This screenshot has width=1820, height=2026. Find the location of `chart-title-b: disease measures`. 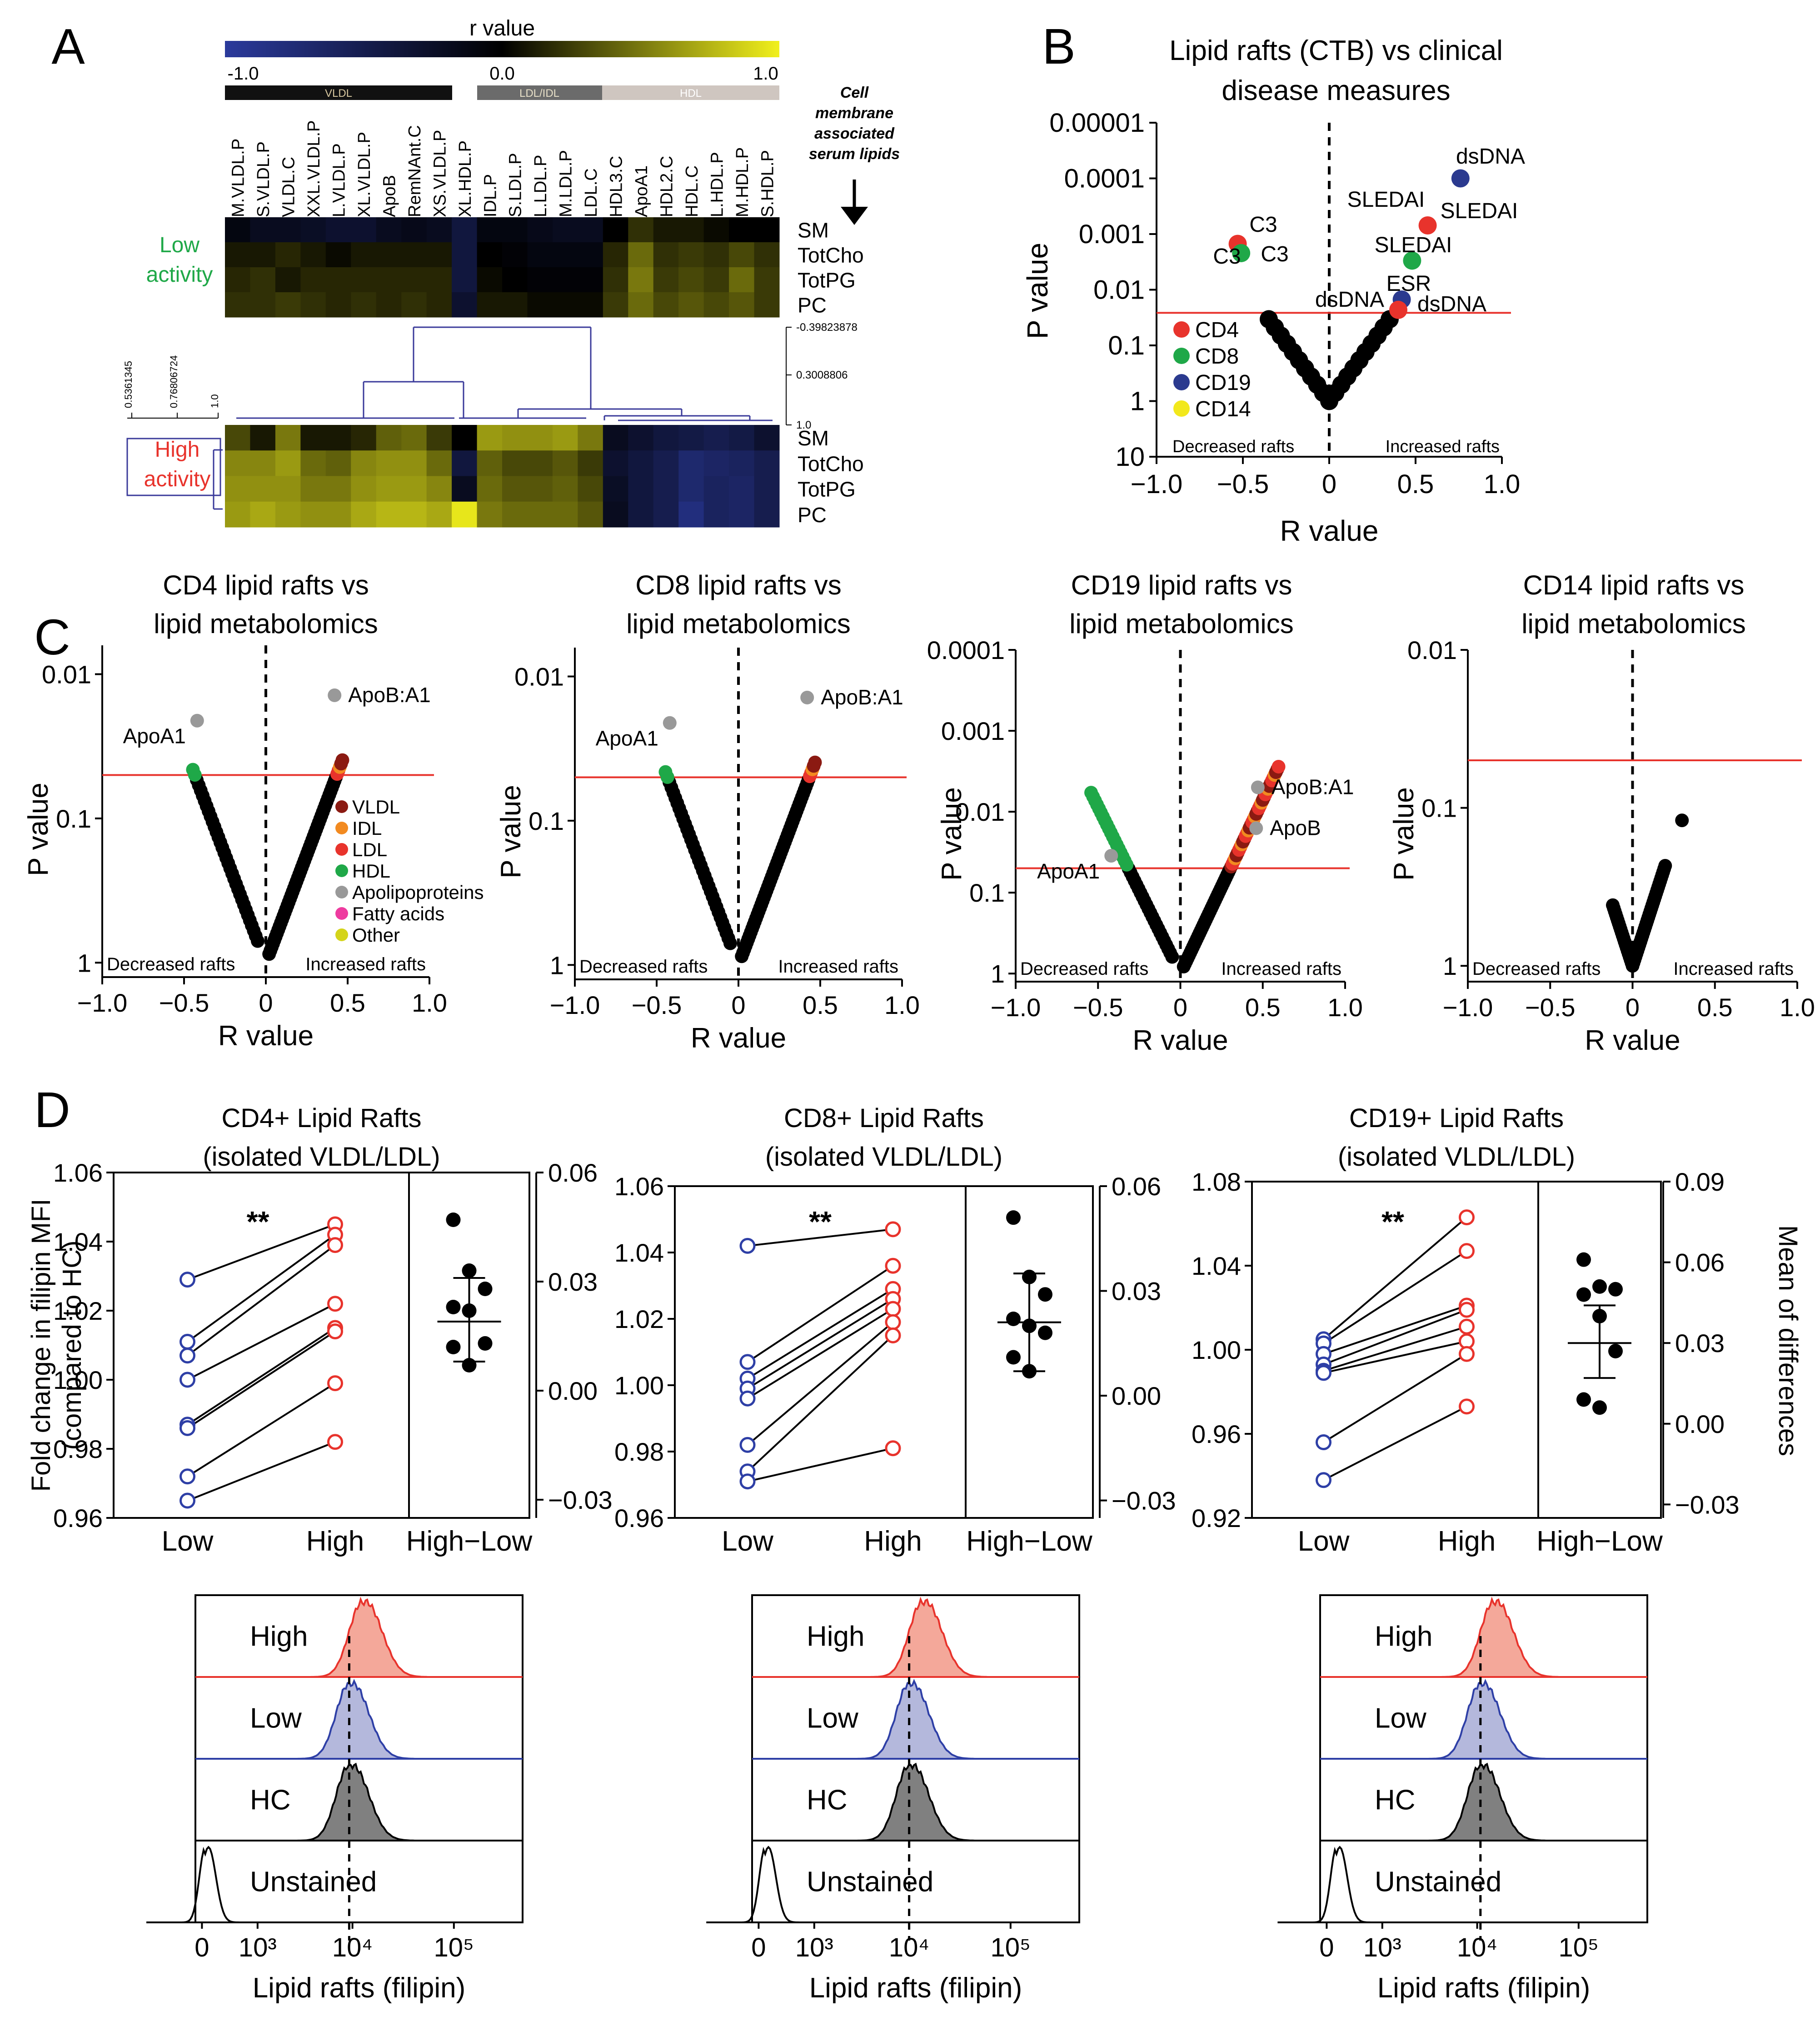

chart-title-b: disease measures is located at coordinates (1336, 90).